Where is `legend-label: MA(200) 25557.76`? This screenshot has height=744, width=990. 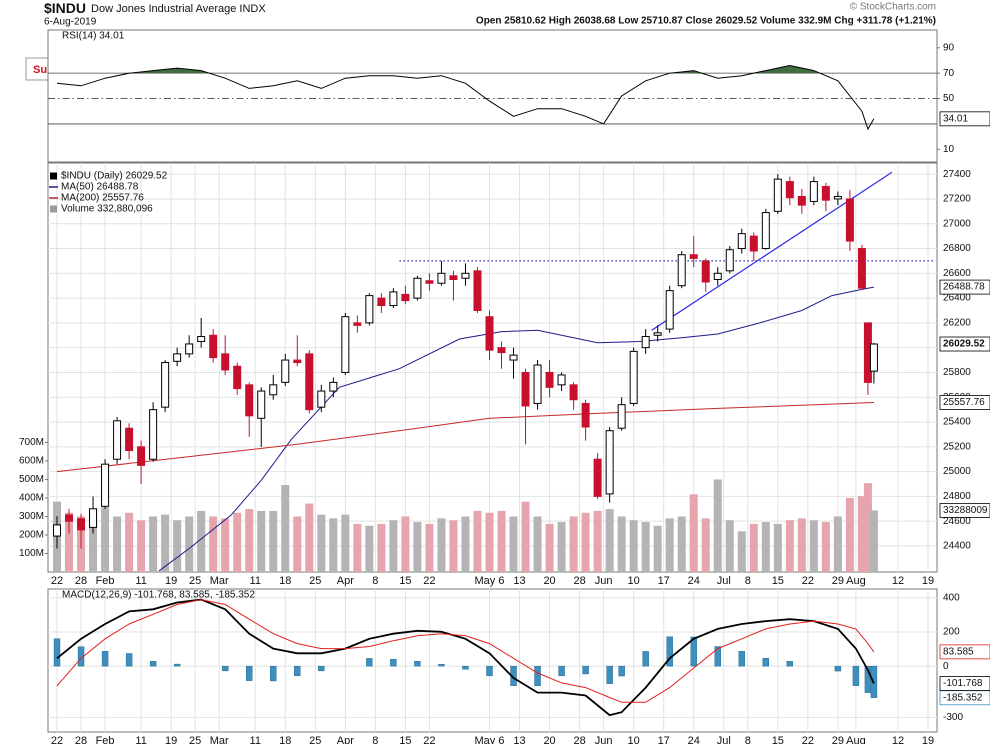 legend-label: MA(200) 25557.76 is located at coordinates (102, 198).